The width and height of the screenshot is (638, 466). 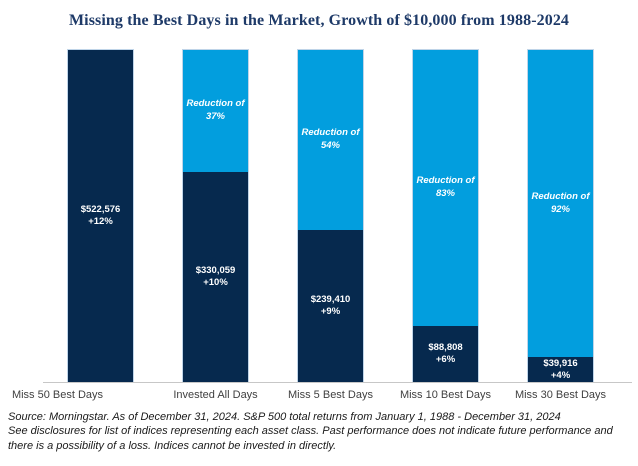 What do you see at coordinates (215, 271) in the screenshot?
I see `dollar-value: $330,059` at bounding box center [215, 271].